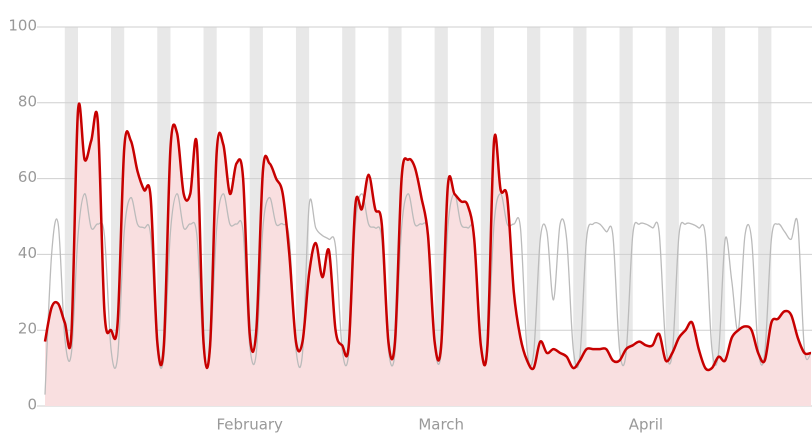  Describe the element at coordinates (249, 425) in the screenshot. I see `x-tick-label: February` at that location.